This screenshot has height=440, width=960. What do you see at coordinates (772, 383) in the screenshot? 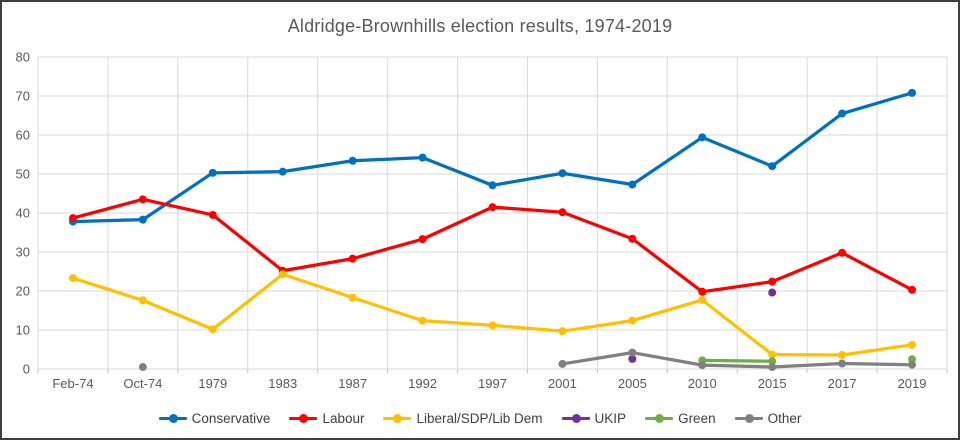
I see `x-tick-label: 2015` at bounding box center [772, 383].